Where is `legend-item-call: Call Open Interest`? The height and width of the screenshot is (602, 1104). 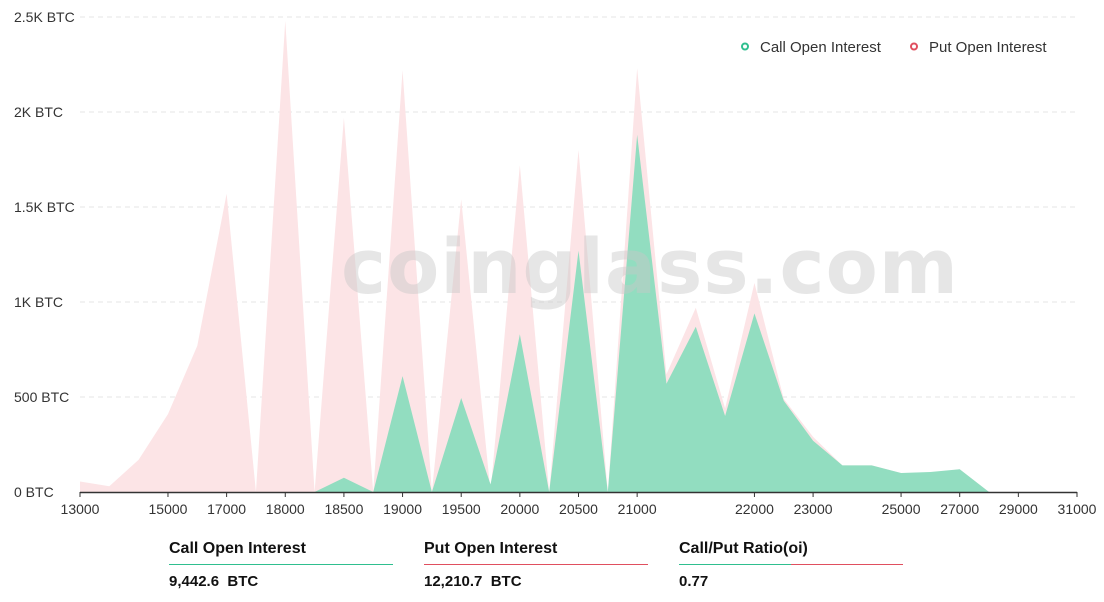
legend-item-call: Call Open Interest is located at coordinates (811, 47).